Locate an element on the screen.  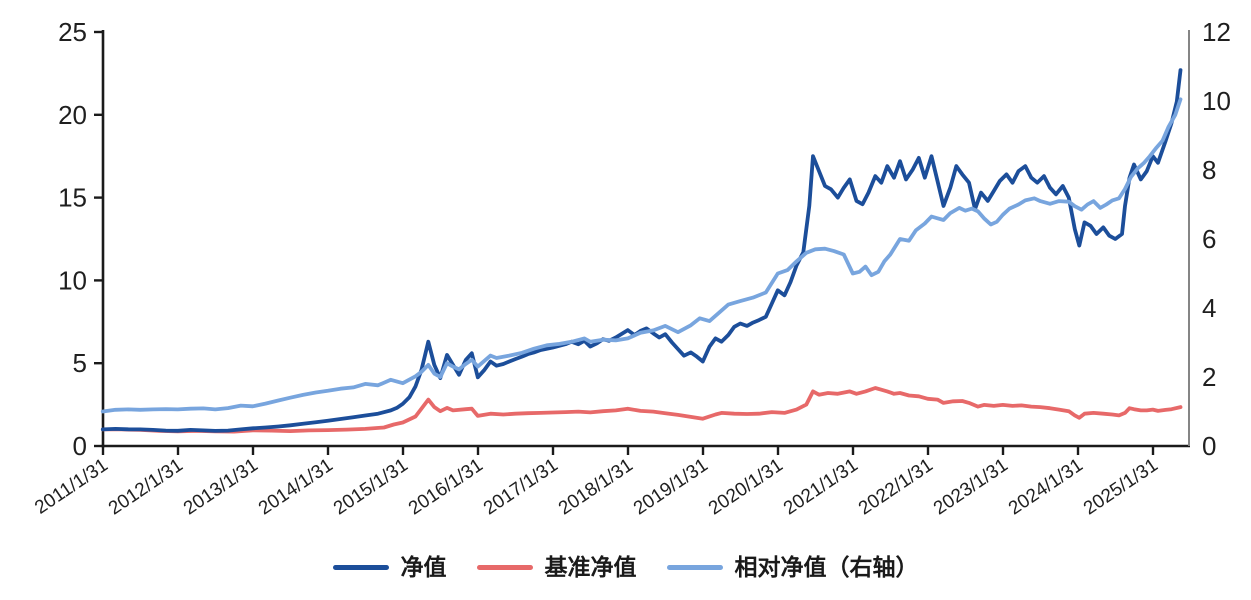
x-axis-tick-label: 2024/1/31 is located at coordinates (1046, 487).